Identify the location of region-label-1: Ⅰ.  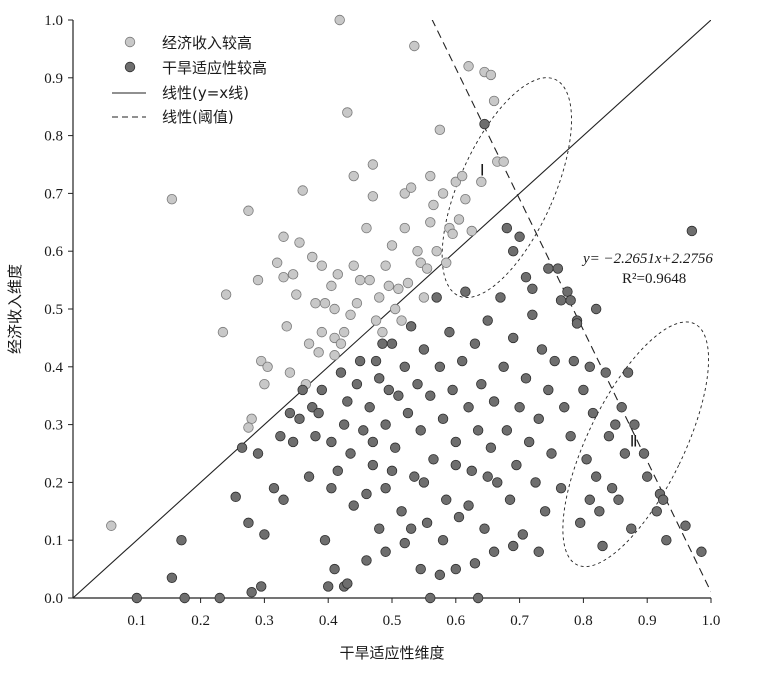
(482, 171).